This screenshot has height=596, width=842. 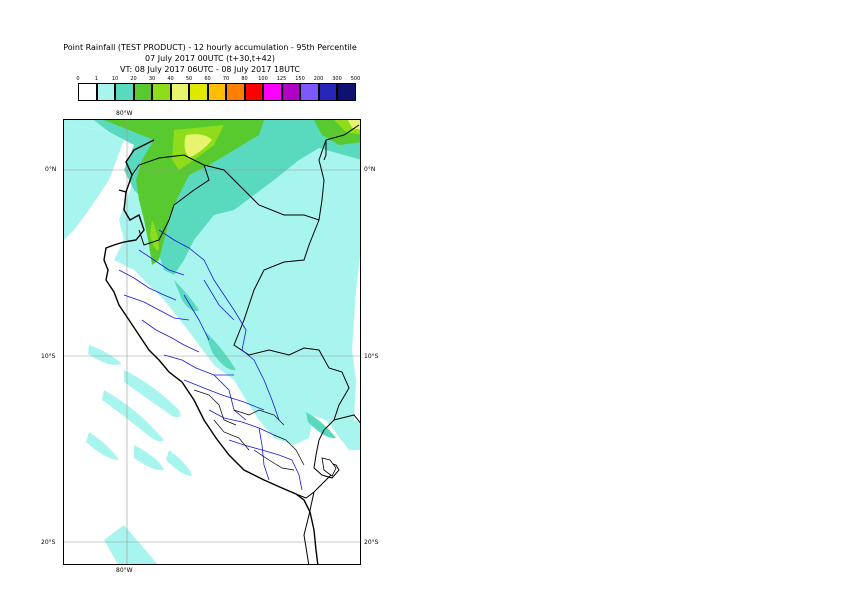 What do you see at coordinates (152, 79) in the screenshot?
I see `colorbar-tick-label: 30` at bounding box center [152, 79].